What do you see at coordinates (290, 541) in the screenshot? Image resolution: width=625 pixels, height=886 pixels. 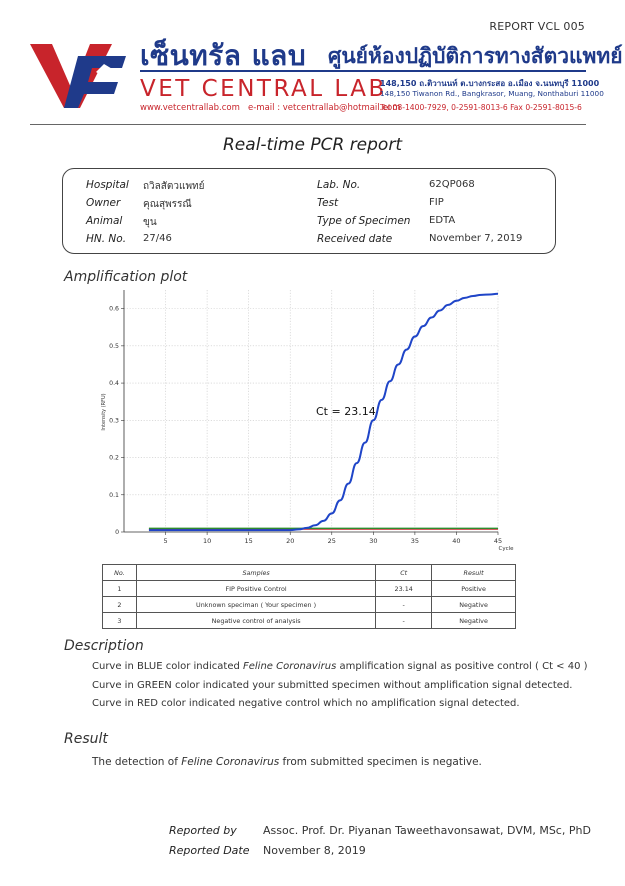 I see `x-tick-label: 20` at bounding box center [290, 541].